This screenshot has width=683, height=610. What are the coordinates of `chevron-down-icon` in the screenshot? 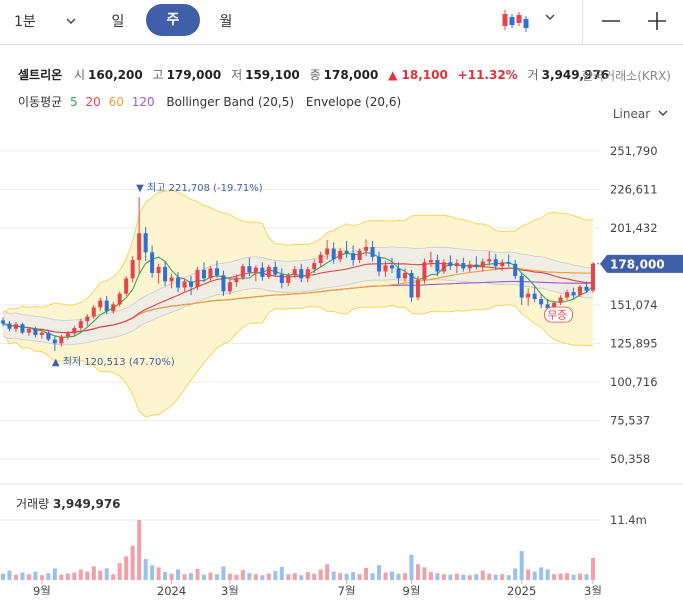 It's located at (554, 21).